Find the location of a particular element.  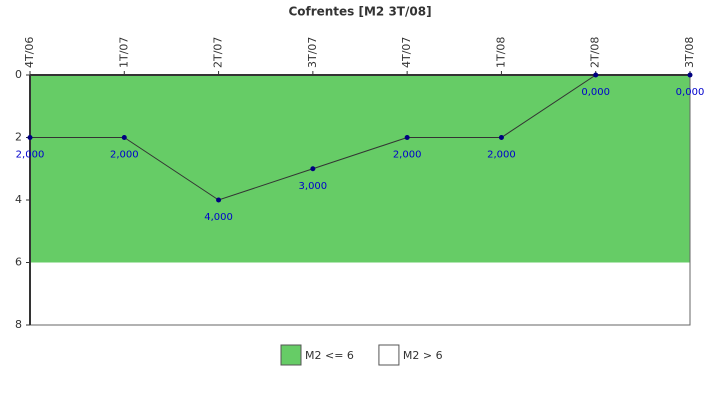

x-tick-label: 3T/07 is located at coordinates (312, 52).